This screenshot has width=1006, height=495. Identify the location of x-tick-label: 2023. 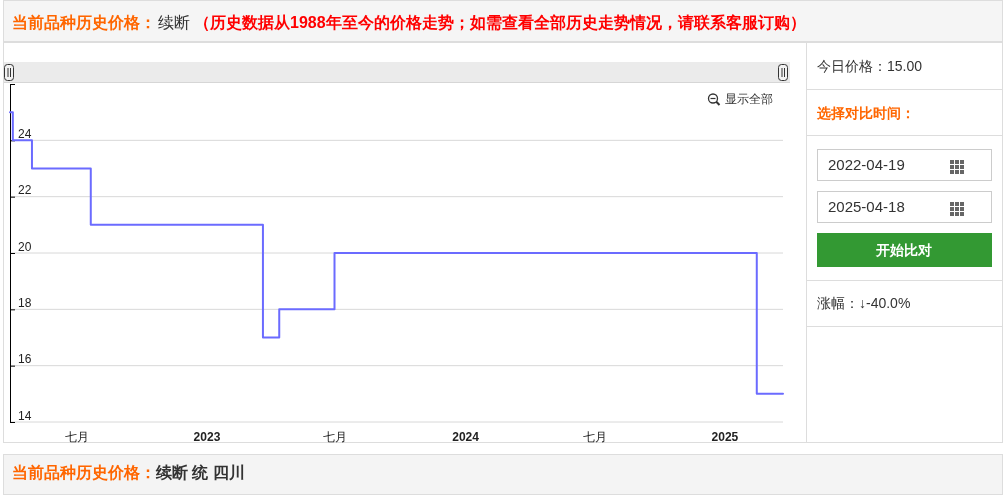
(207, 437).